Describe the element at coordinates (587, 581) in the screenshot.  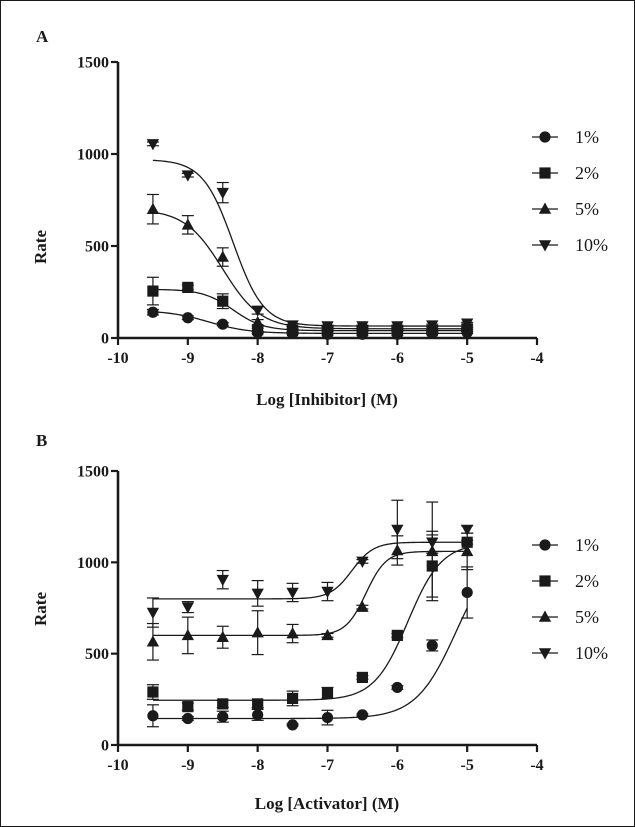
I see `panel-b-legend-label: 2%` at that location.